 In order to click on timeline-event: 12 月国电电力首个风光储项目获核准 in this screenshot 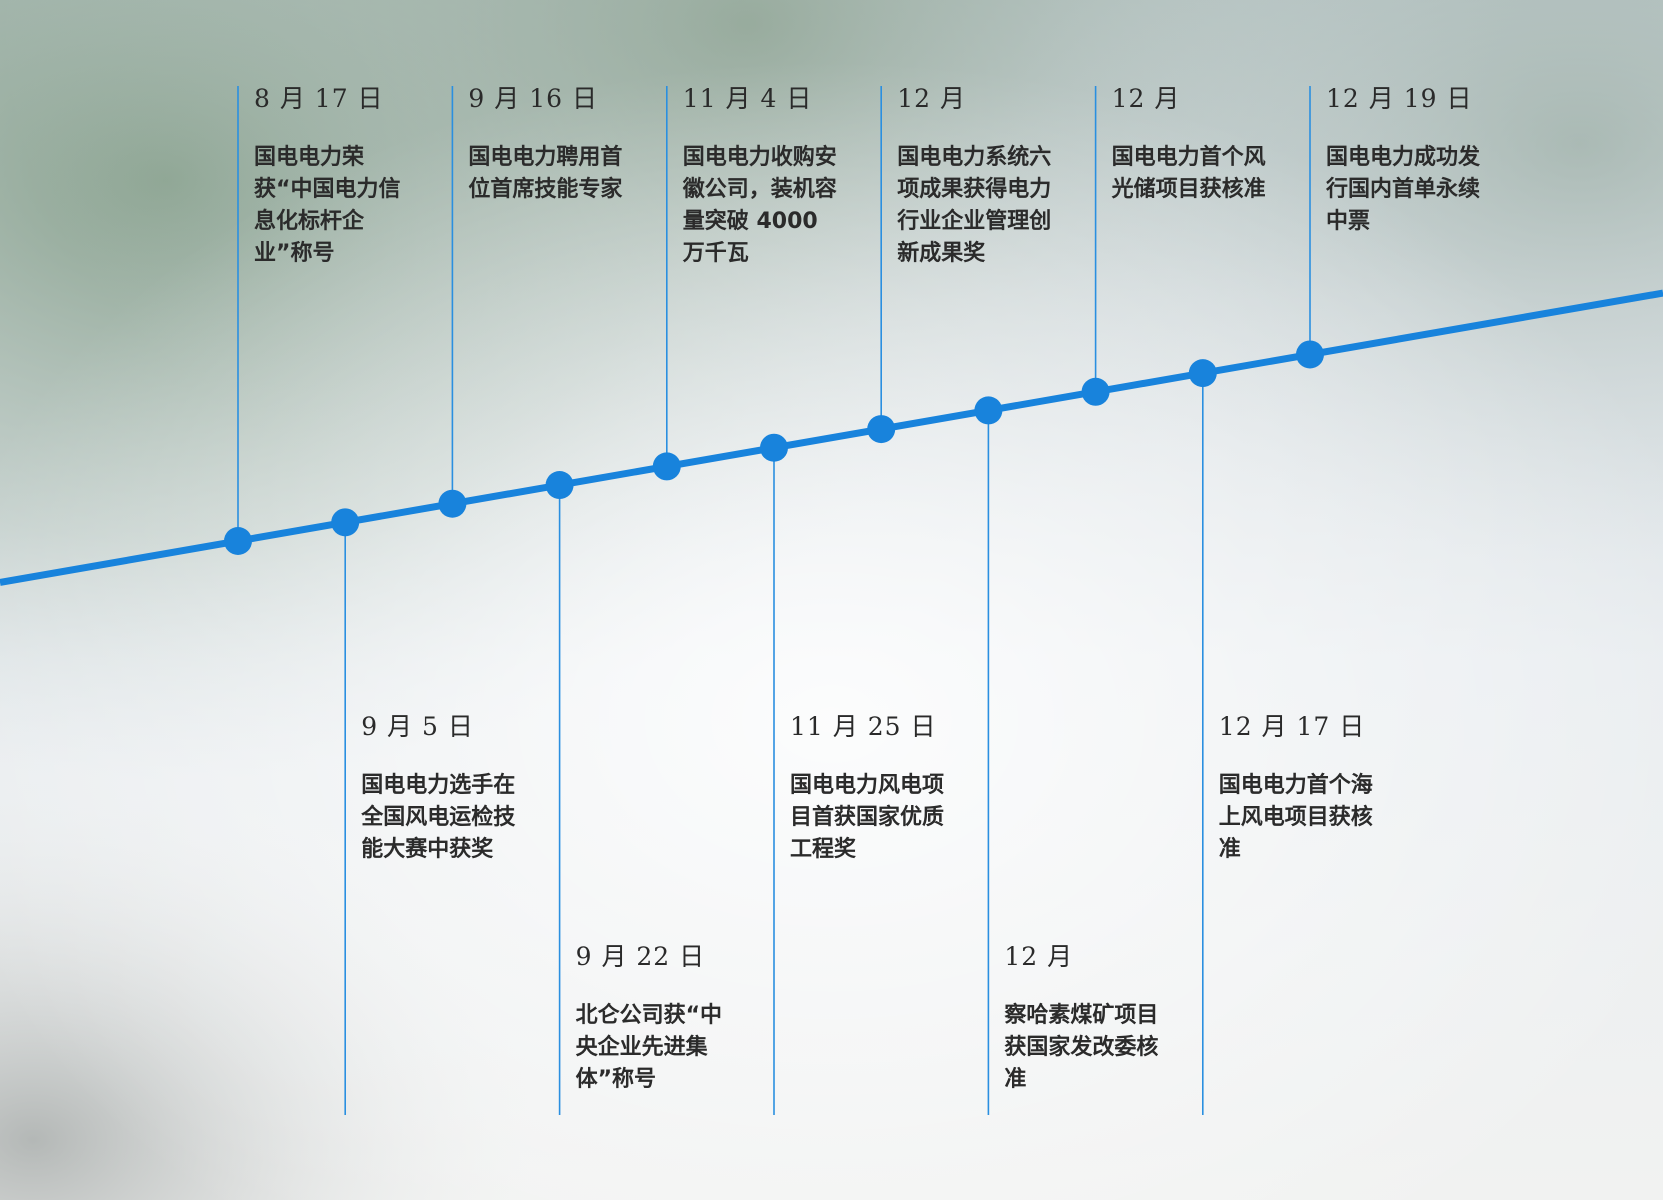, I will do `click(1192, 145)`.